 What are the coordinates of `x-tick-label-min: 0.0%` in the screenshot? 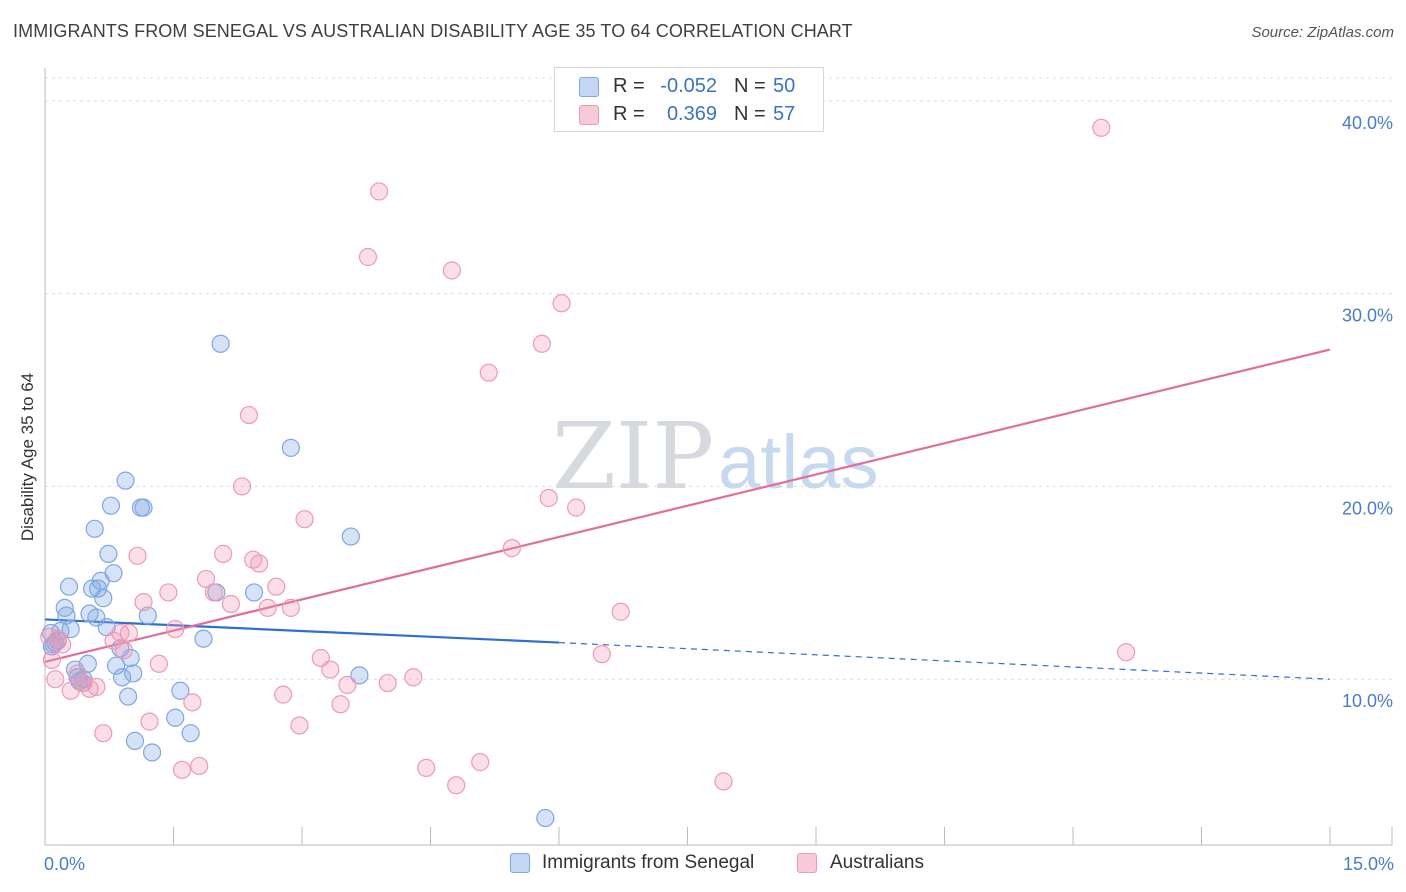 It's located at (64, 864).